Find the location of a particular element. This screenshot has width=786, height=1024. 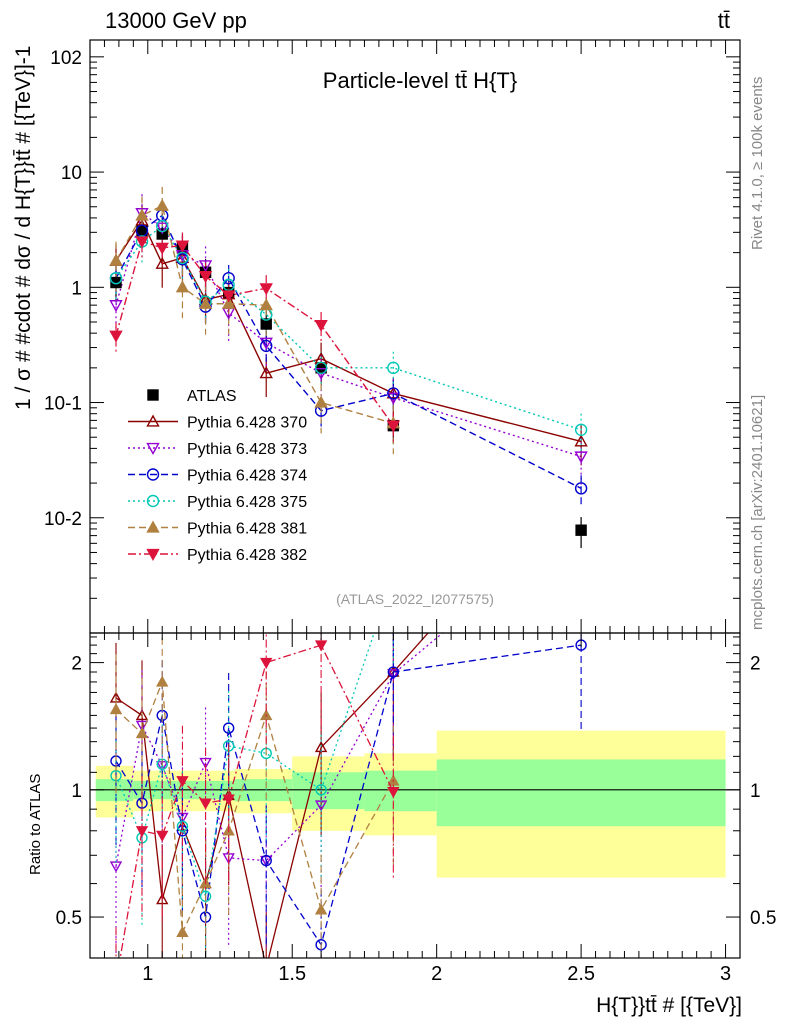

mcplots-label: mcplots.cern.ch [arXiv:2401.10621] is located at coordinates (757, 512).